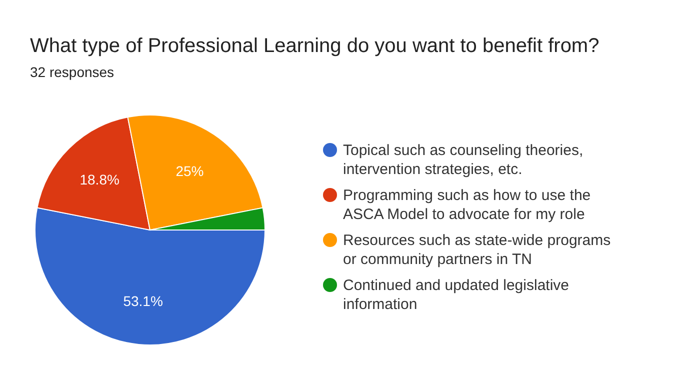 The height and width of the screenshot is (392, 700). What do you see at coordinates (477, 250) in the screenshot?
I see `legend-label: Resources such as state-wide programs or community partners in TN` at bounding box center [477, 250].